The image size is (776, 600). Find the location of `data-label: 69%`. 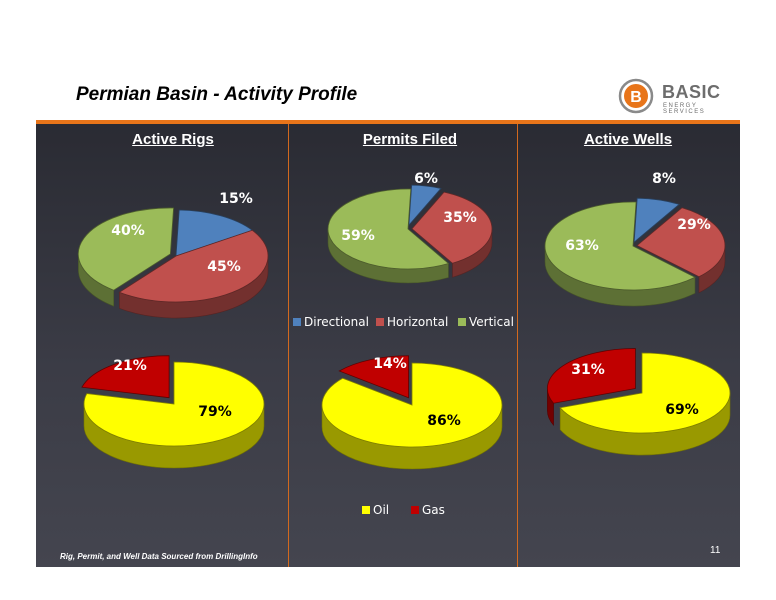

data-label: 69% is located at coordinates (682, 410).